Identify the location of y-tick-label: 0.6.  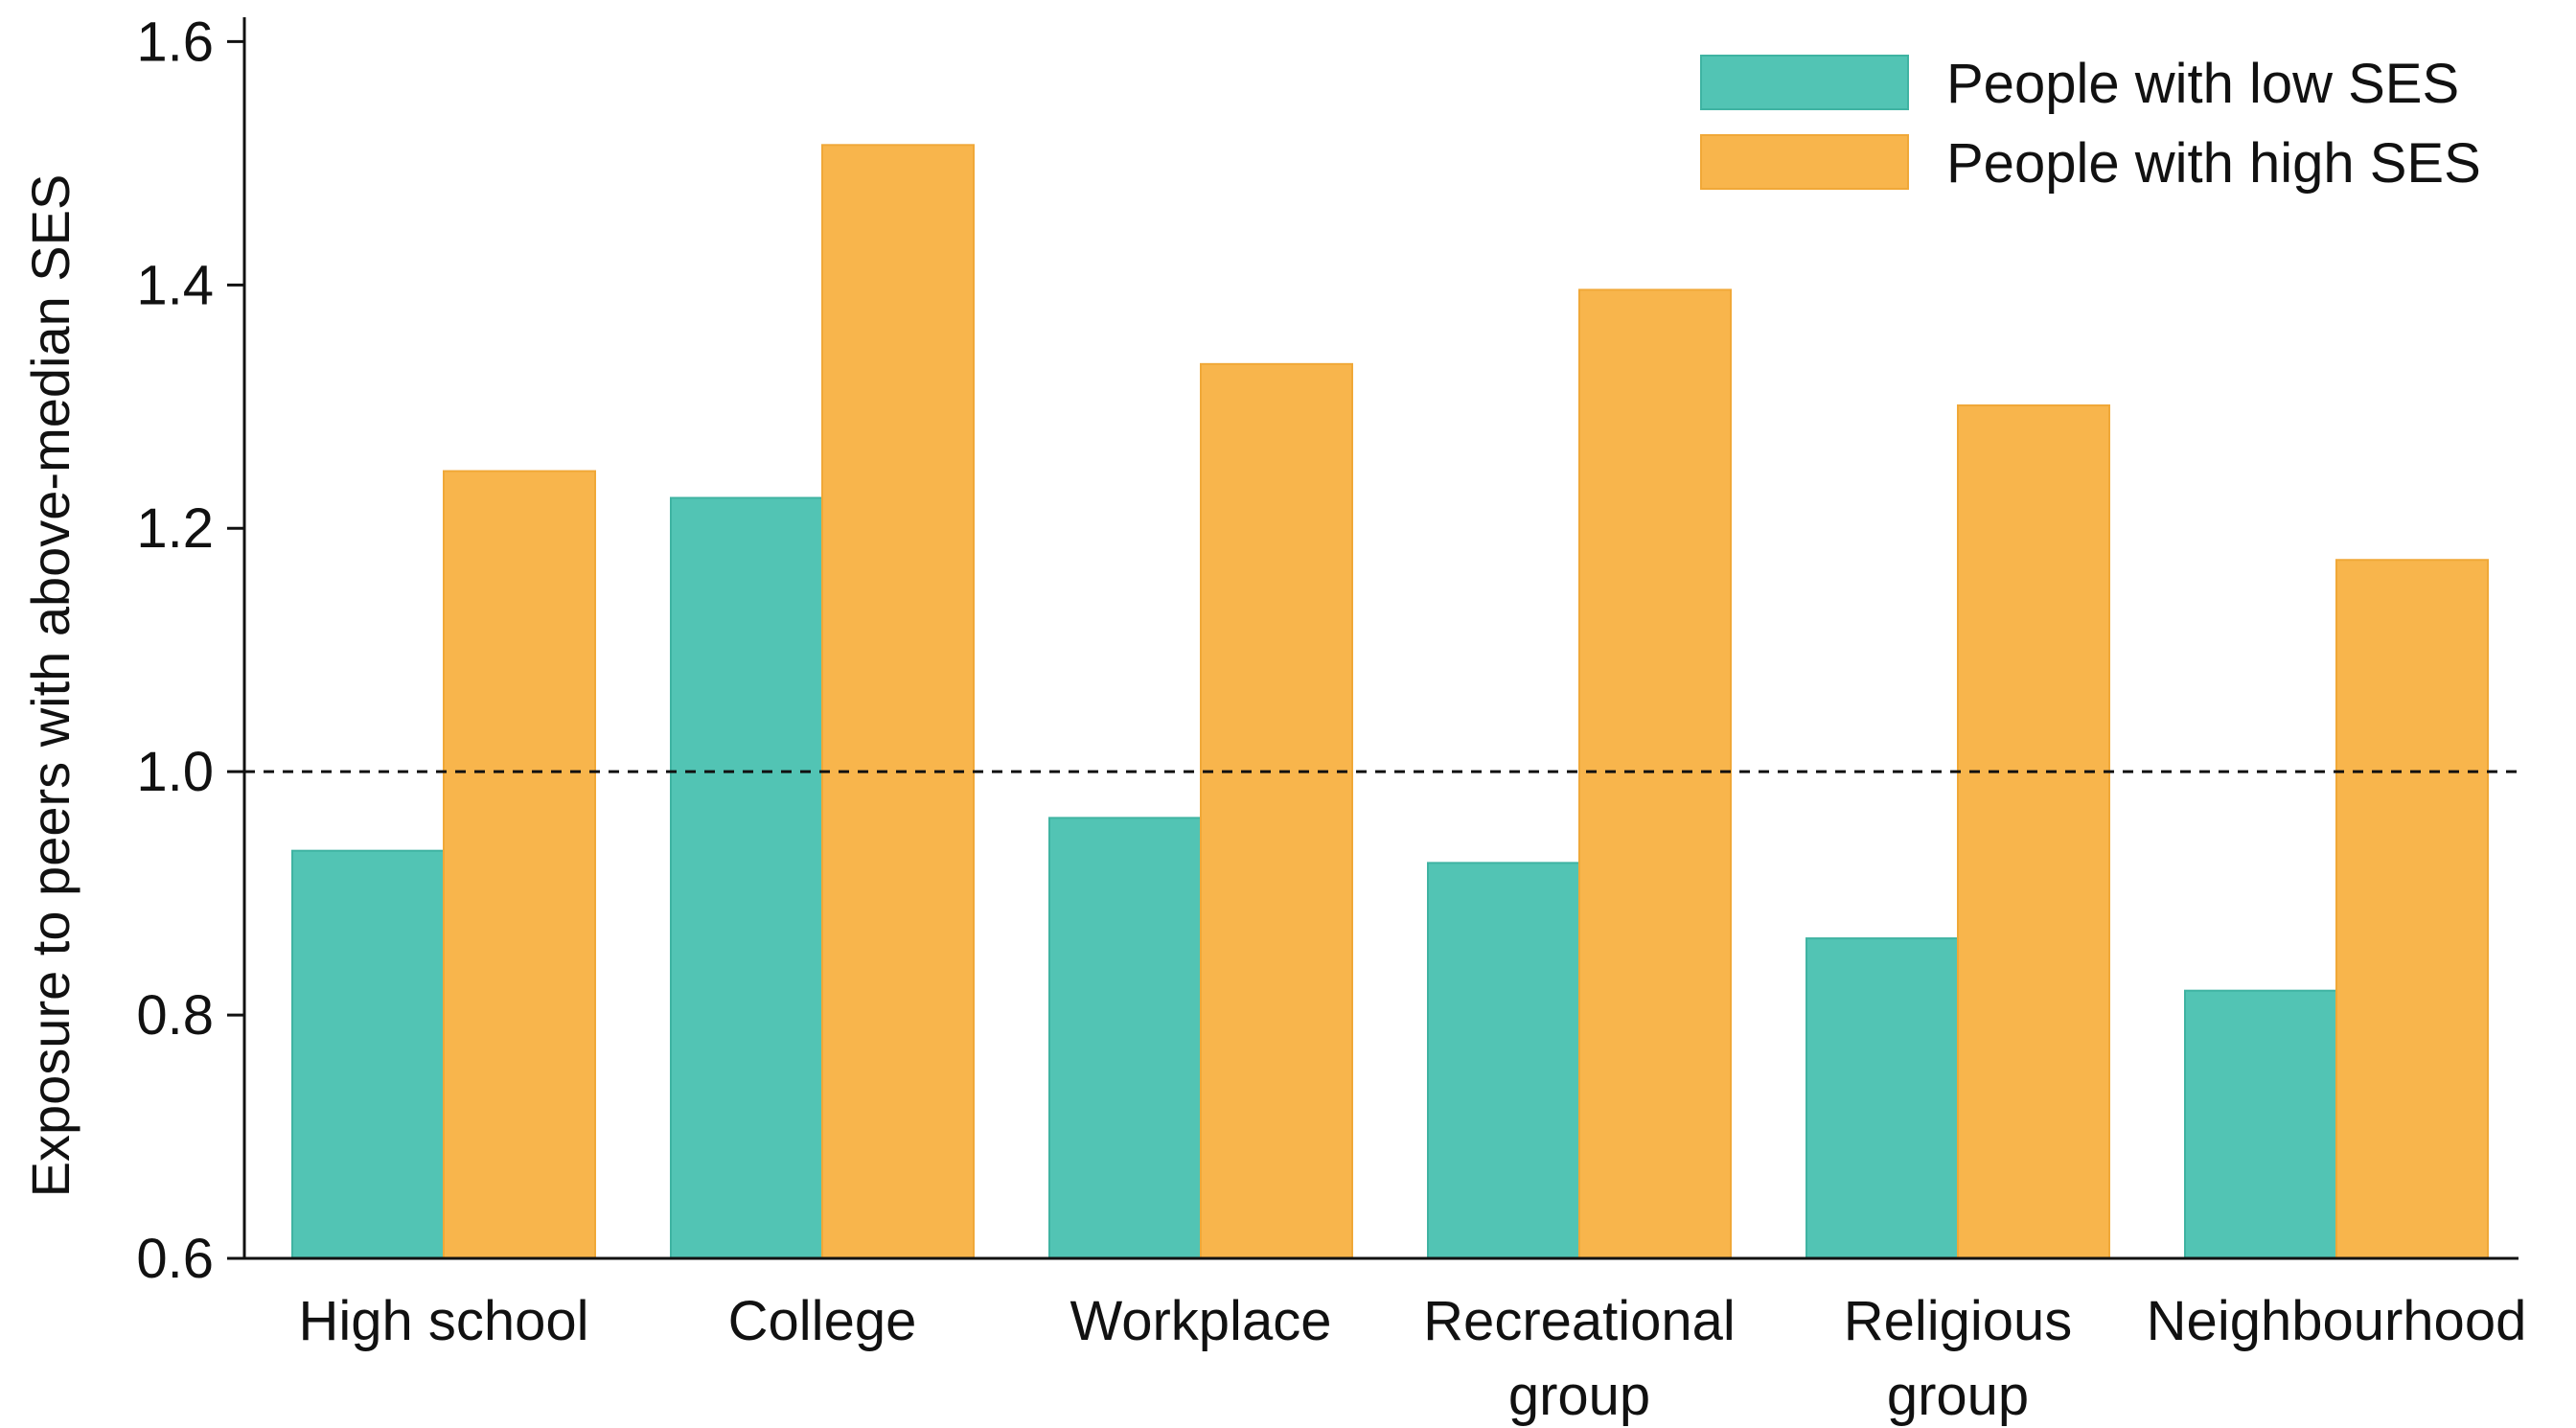
(175, 1259).